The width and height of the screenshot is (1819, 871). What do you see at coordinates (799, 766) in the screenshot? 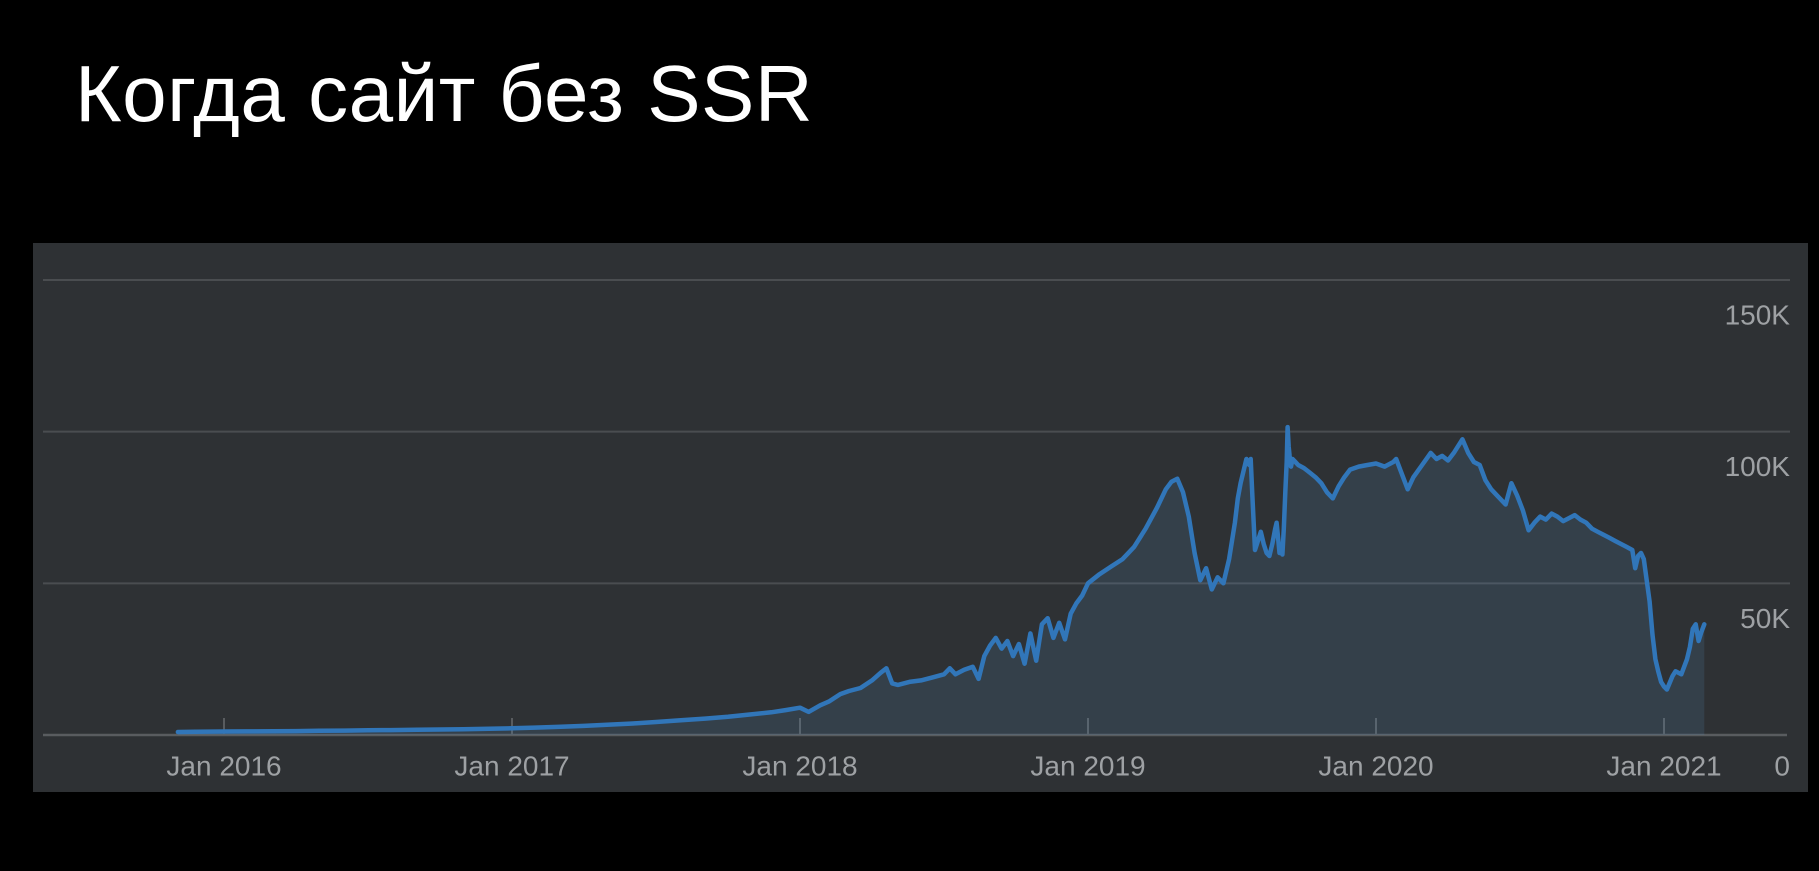
I see `x-axis-label: Jan 2018` at bounding box center [799, 766].